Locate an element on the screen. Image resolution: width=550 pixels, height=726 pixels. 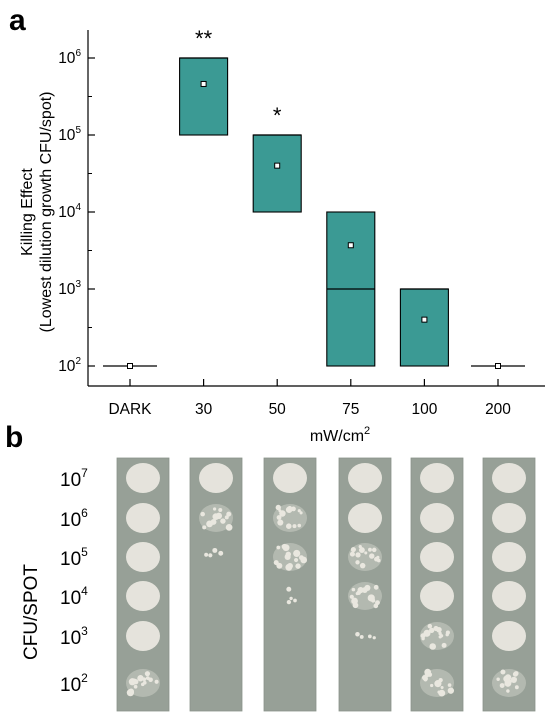
row-label: 107 is located at coordinates (74, 478).